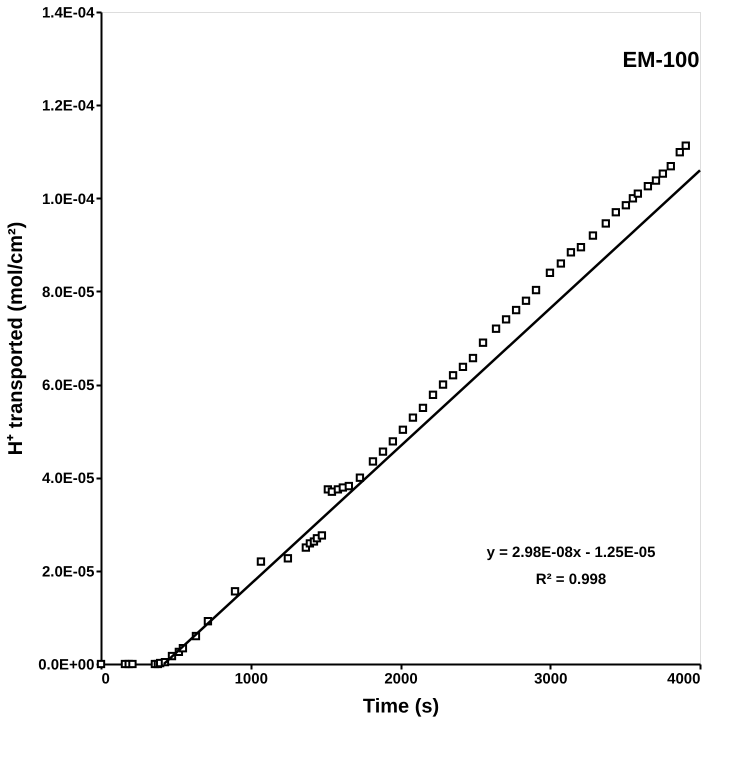  Describe the element at coordinates (69, 199) in the screenshot. I see `y-tick-label: 1.0E-04` at that location.